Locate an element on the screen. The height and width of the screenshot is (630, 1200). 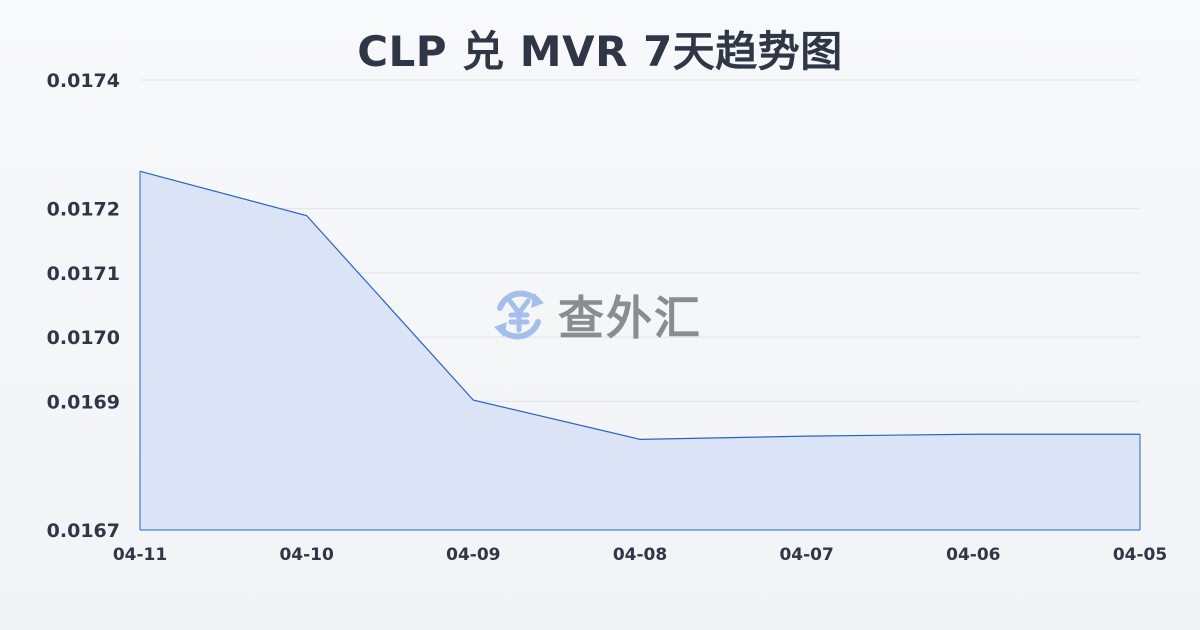
y-tick-label: 0.0170 is located at coordinates (83, 338).